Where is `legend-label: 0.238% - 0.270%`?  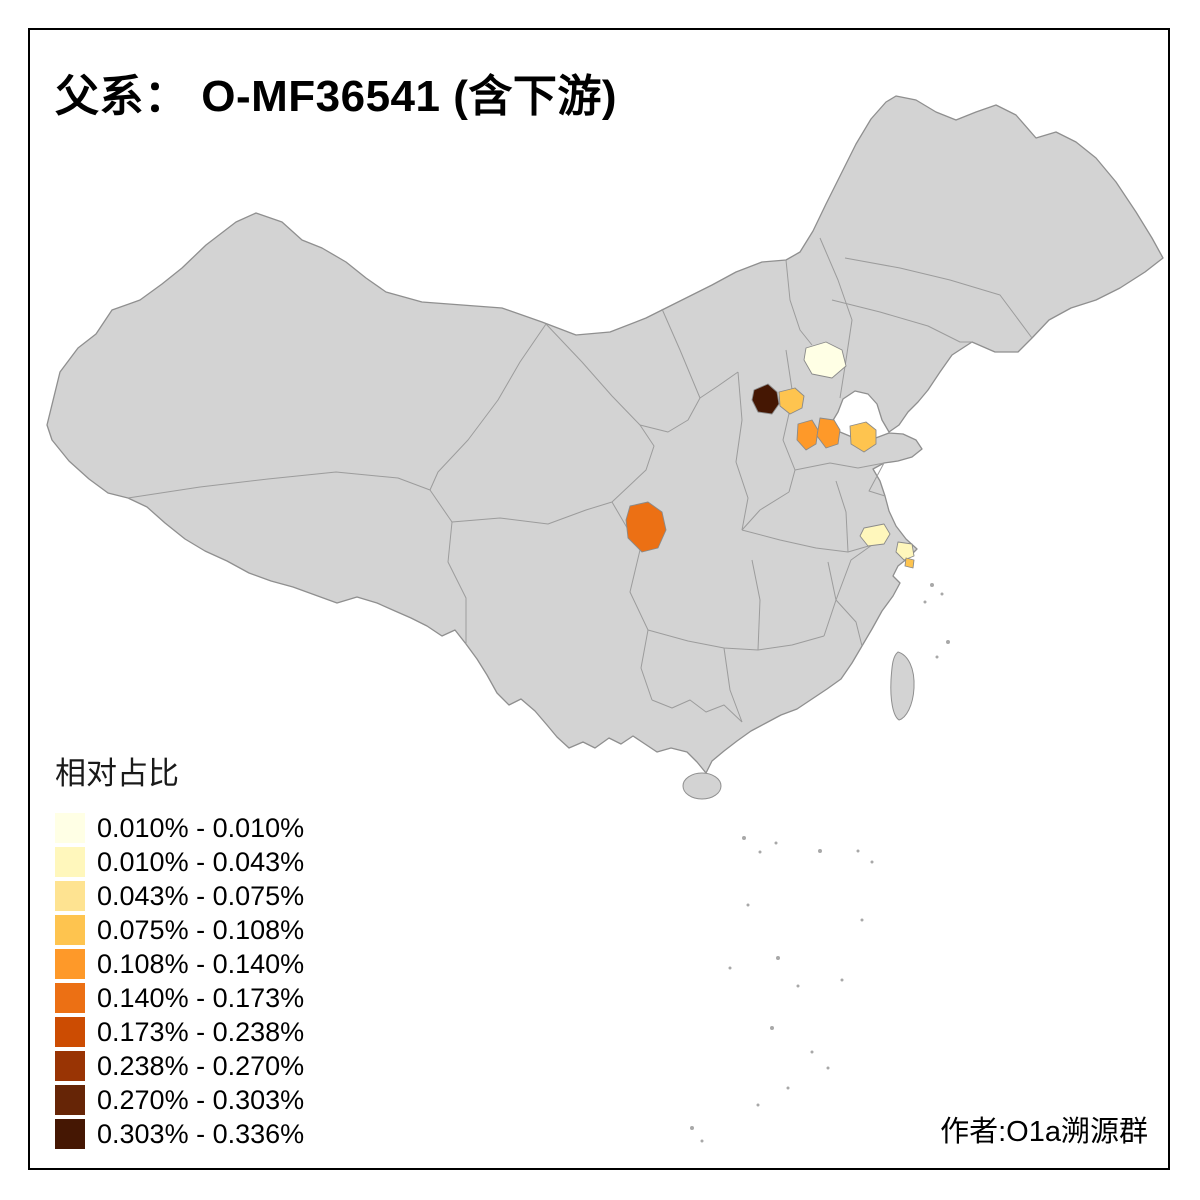
legend-label: 0.238% - 0.270% is located at coordinates (201, 1065).